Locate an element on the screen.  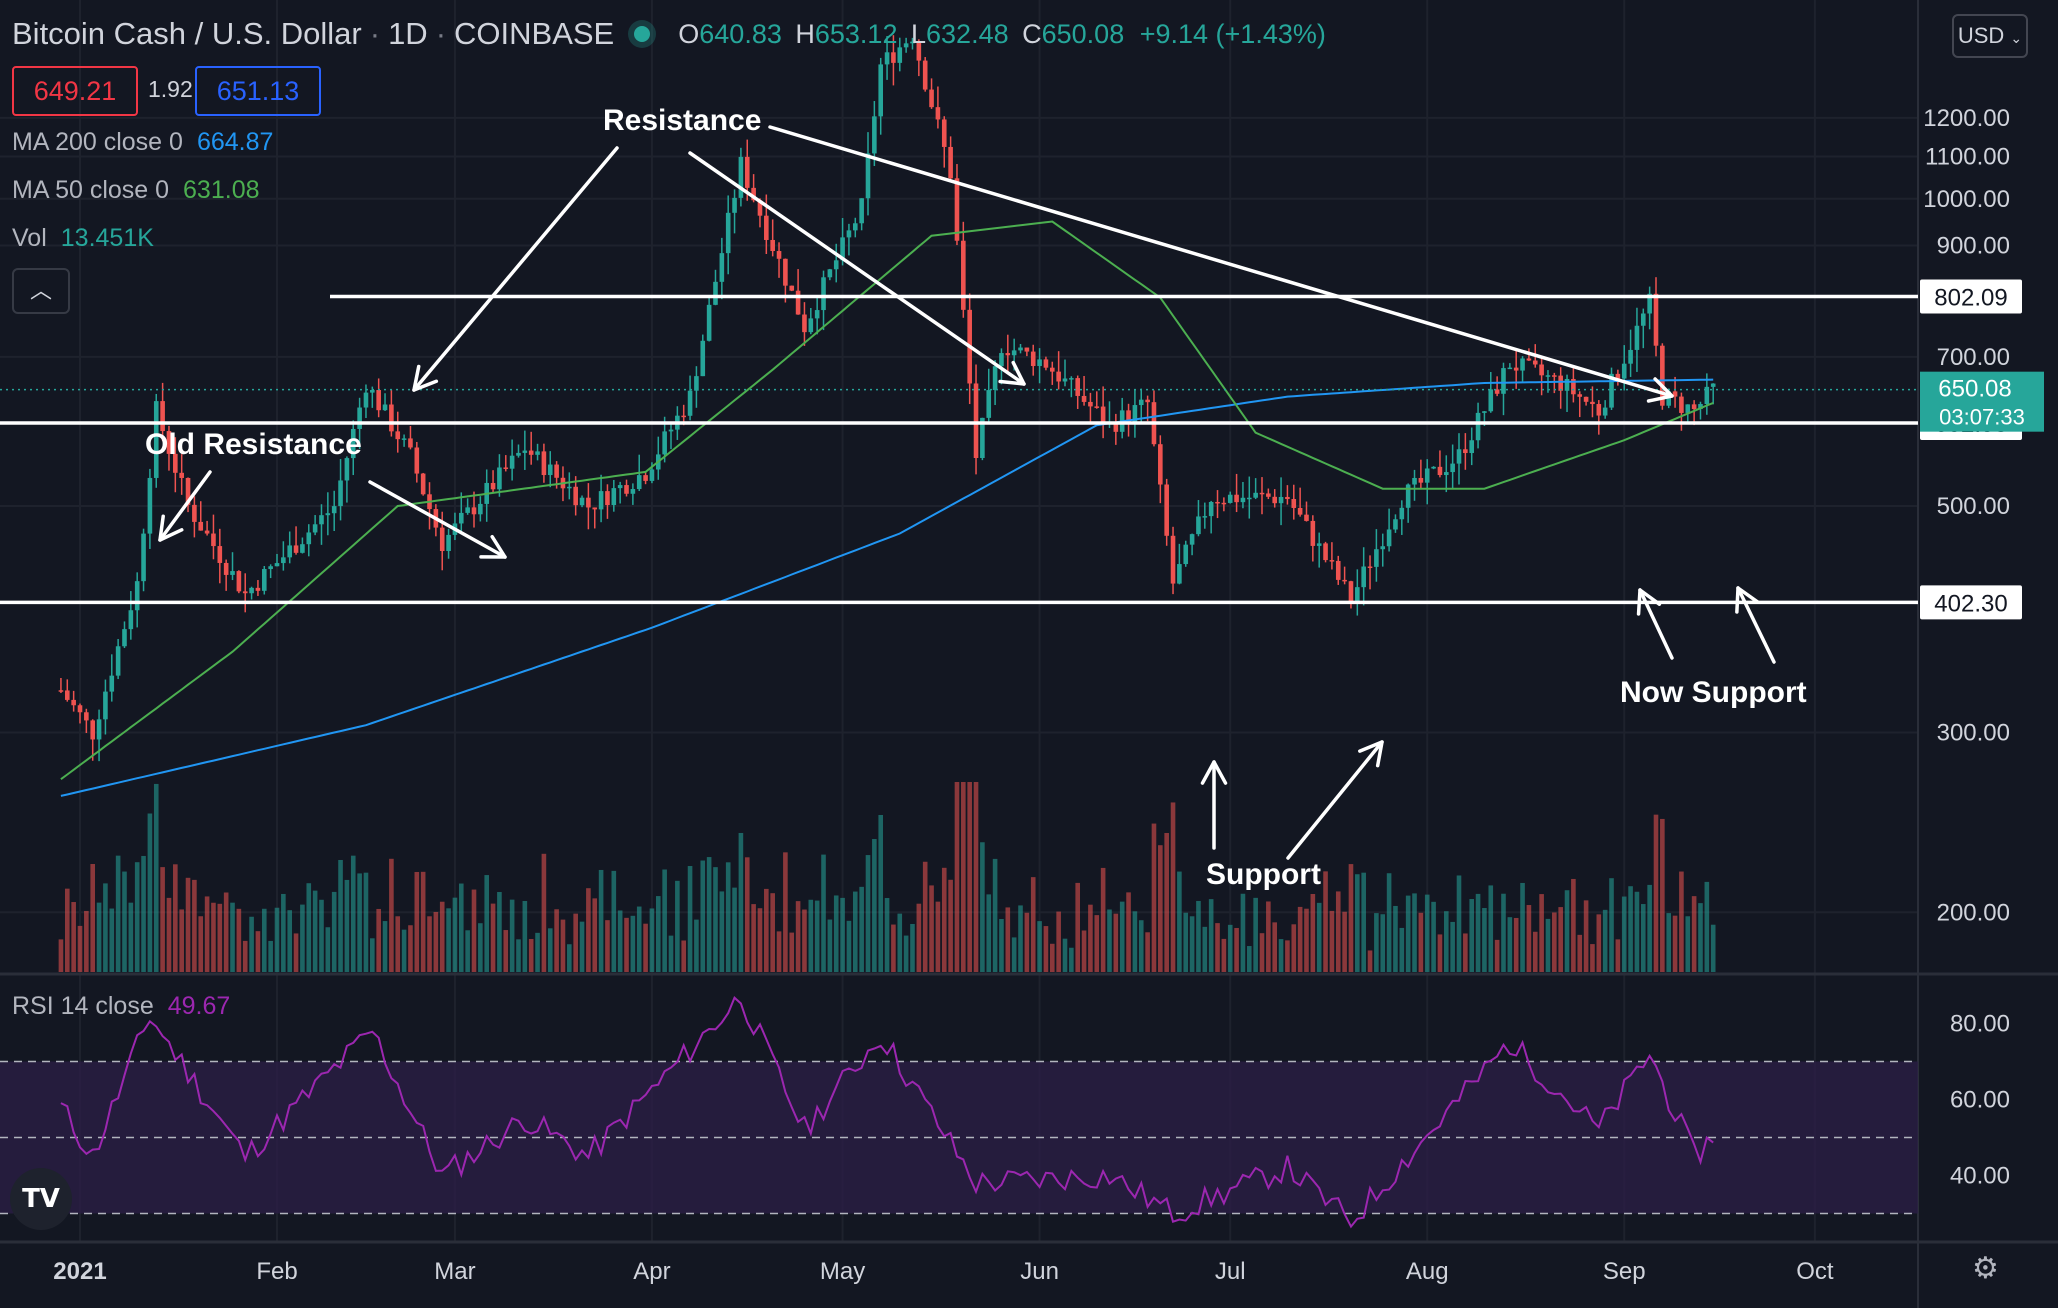
ma50-legend: MA 50 close 0 631.08 is located at coordinates (136, 190).